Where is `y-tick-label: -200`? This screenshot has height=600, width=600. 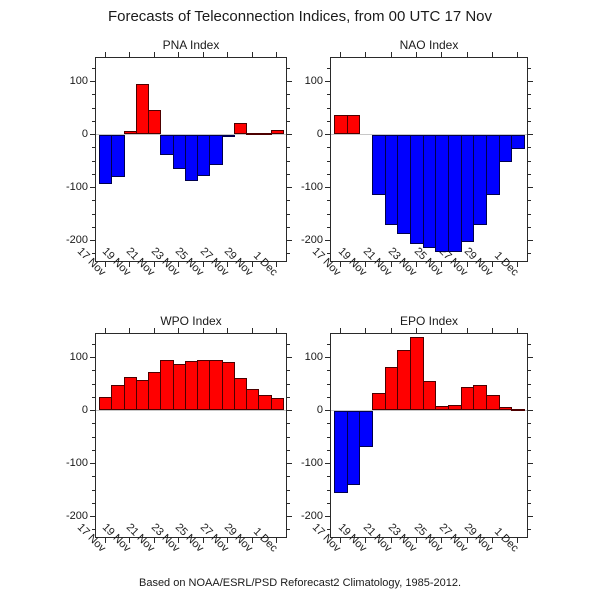
y-tick-label: -200 is located at coordinates (311, 515).